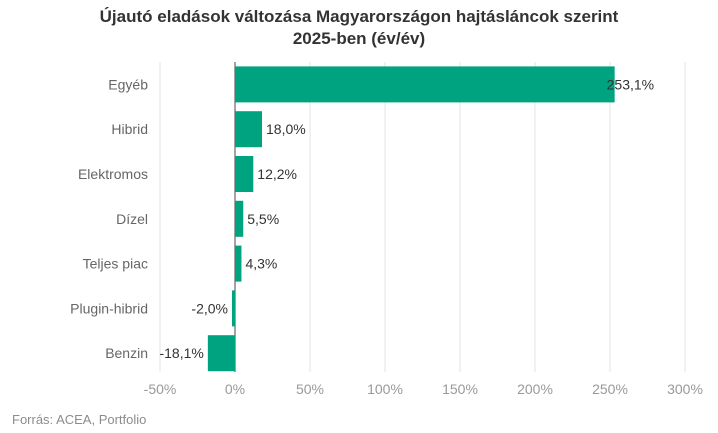 This screenshot has width=718, height=433. I want to click on x-tick-label: 50%, so click(310, 389).